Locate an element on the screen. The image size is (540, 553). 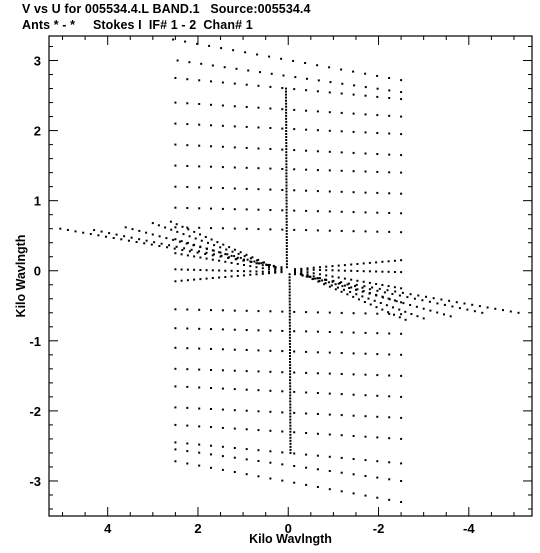
y-tick-label: 0 is located at coordinates (37, 271).